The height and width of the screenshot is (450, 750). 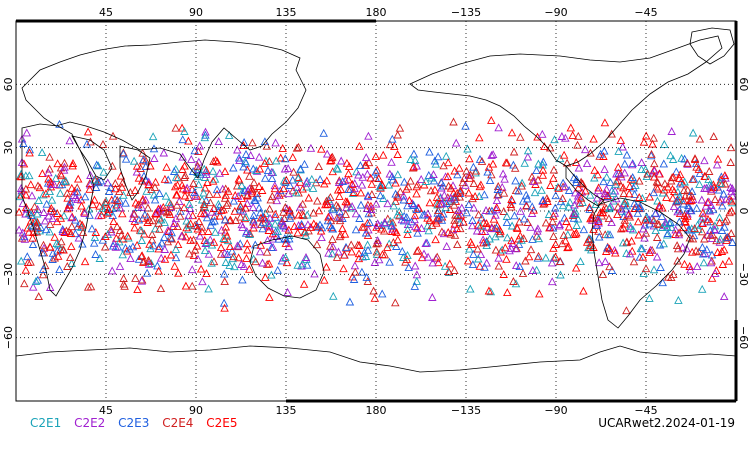 What do you see at coordinates (90, 423) in the screenshot?
I see `legend-item-c2e2: C2E2` at bounding box center [90, 423].